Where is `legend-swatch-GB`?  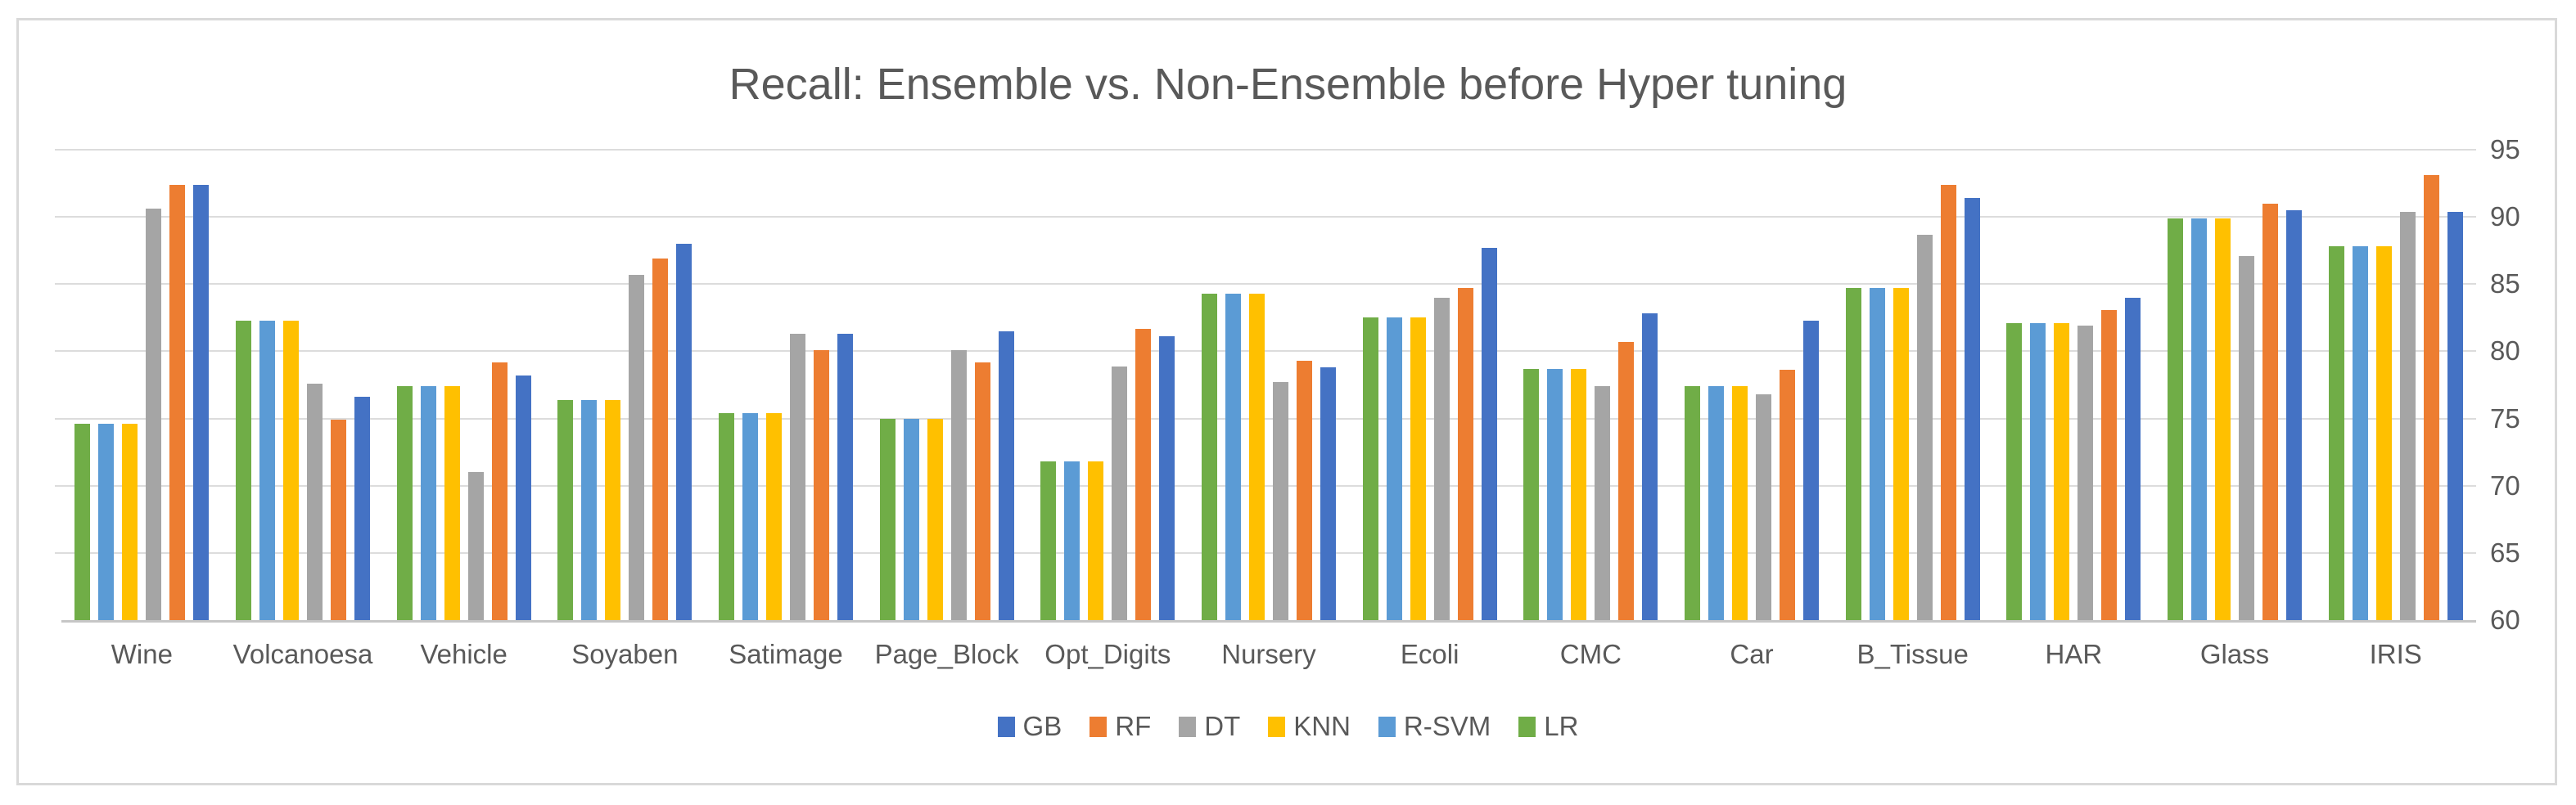 legend-swatch-GB is located at coordinates (1006, 726).